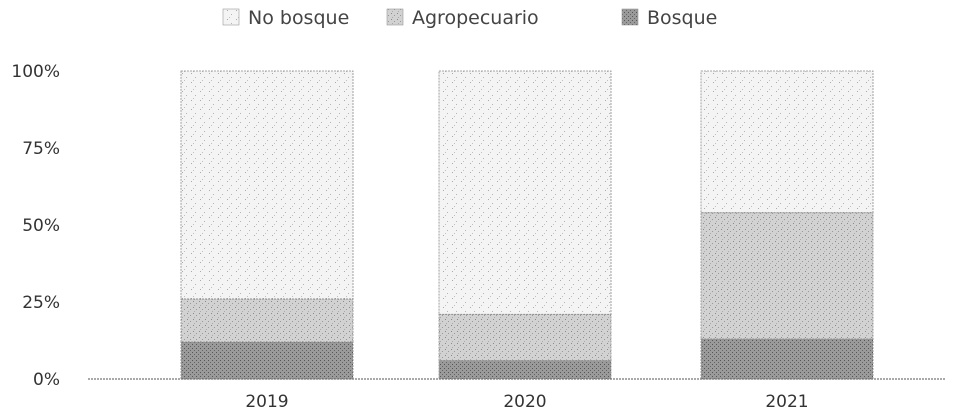 The height and width of the screenshot is (414, 959). I want to click on y-tick-label: 0%, so click(46, 380).